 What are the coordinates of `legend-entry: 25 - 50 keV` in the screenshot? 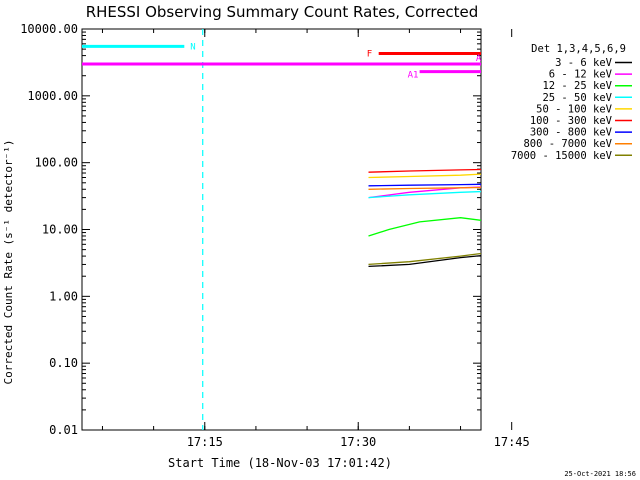 It's located at (577, 98).